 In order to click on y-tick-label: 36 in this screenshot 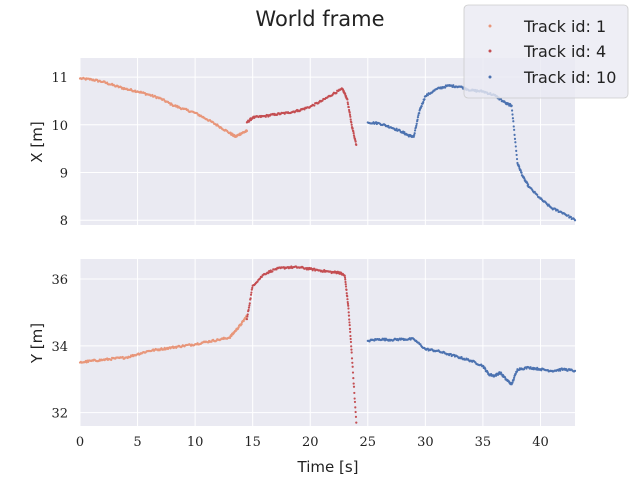, I will do `click(59, 280)`.